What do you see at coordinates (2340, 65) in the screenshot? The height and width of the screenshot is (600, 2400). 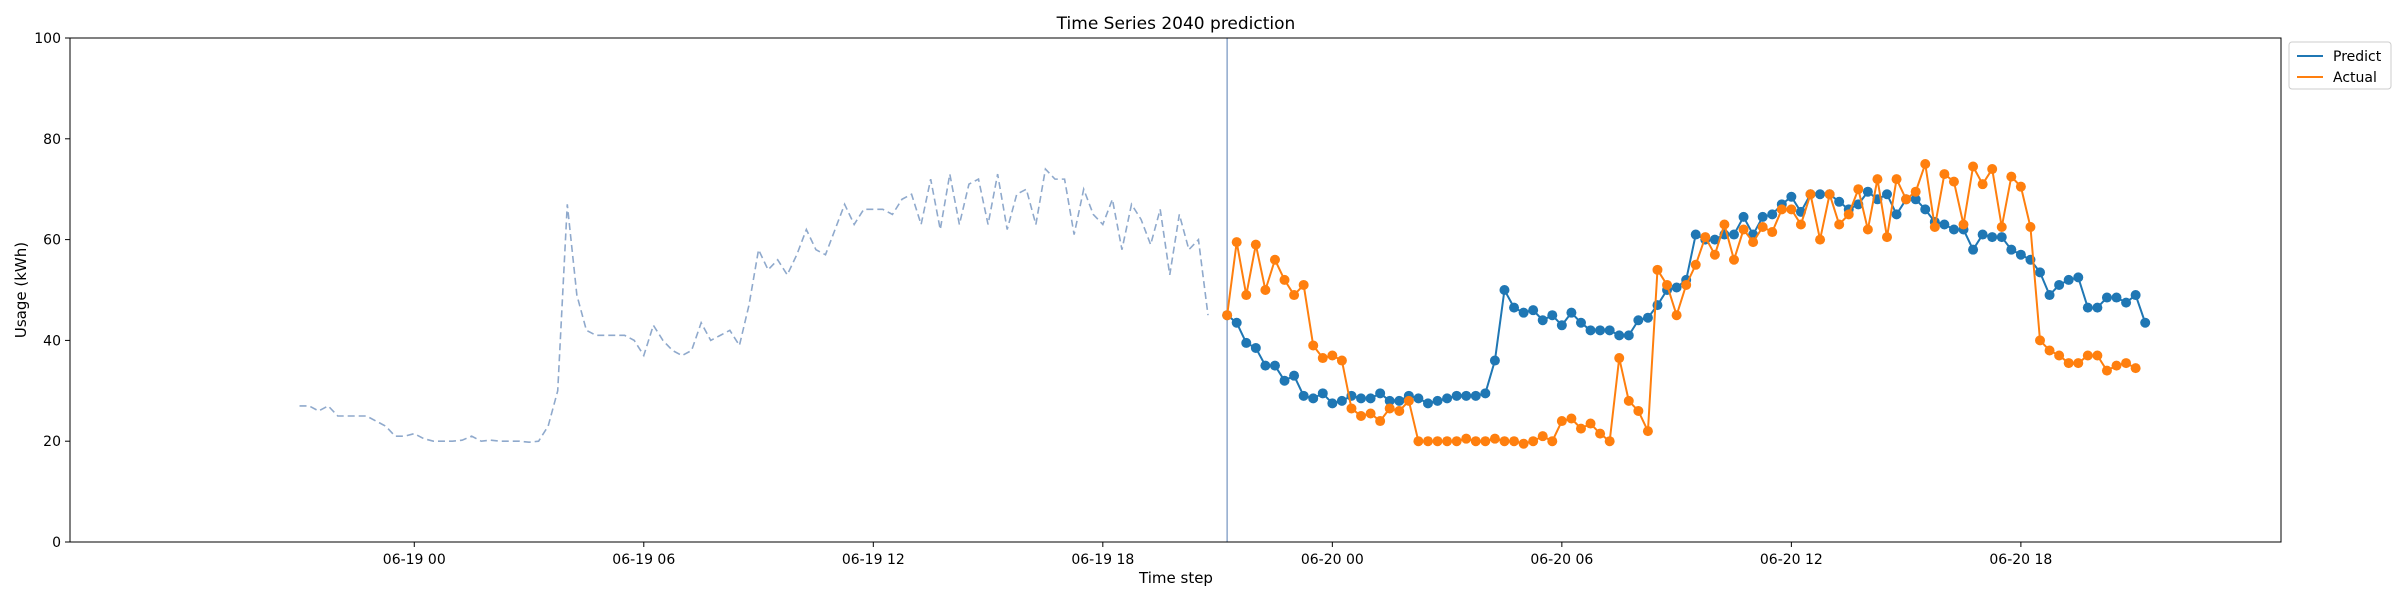 I see `legend: Predict Actual` at bounding box center [2340, 65].